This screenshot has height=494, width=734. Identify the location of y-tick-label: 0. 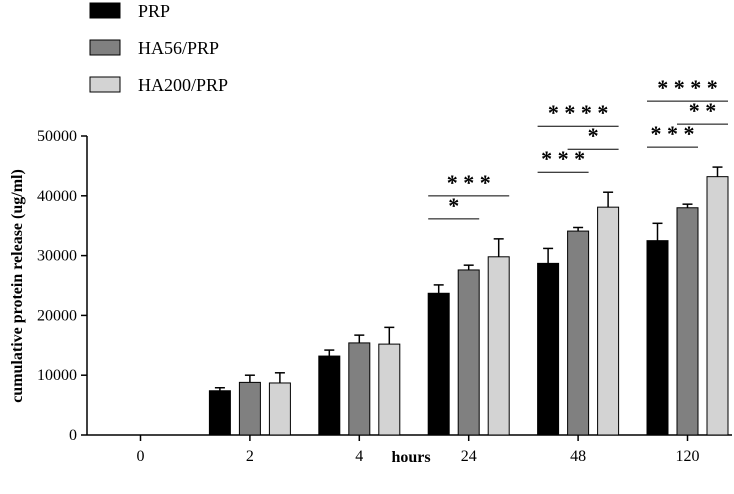
(73, 435).